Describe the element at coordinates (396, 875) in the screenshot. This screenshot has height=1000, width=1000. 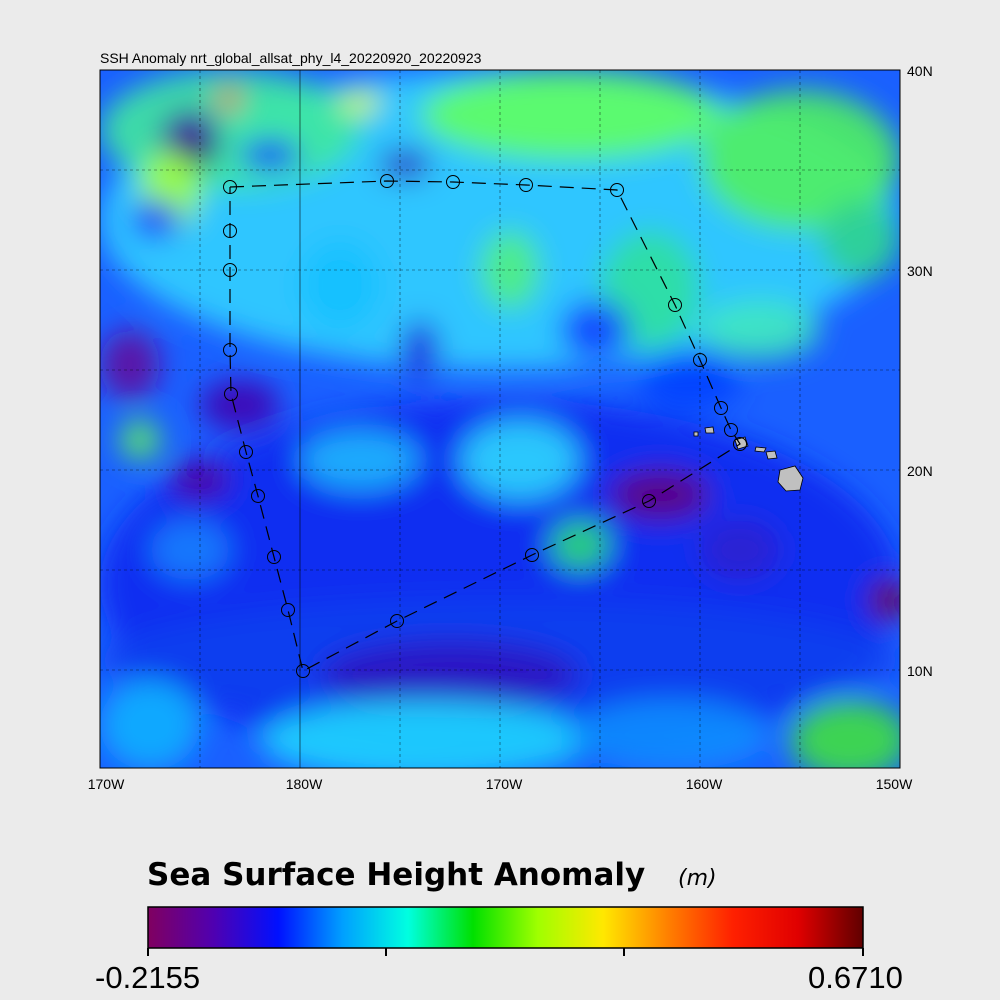
I see `colorbar-title: Sea Surface Height Anomaly` at that location.